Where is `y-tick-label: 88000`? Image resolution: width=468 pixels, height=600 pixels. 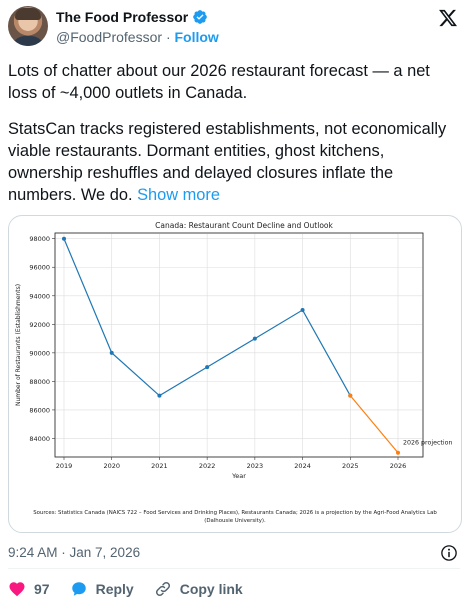
y-tick-label: 88000 is located at coordinates (39, 382).